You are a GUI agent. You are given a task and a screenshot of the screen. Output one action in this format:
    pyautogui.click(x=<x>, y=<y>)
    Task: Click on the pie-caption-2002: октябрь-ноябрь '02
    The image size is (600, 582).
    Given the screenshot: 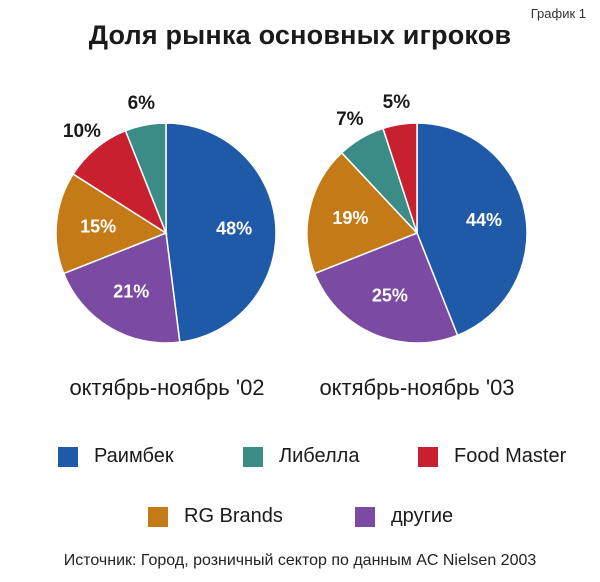 What is the action you would take?
    pyautogui.click(x=167, y=387)
    